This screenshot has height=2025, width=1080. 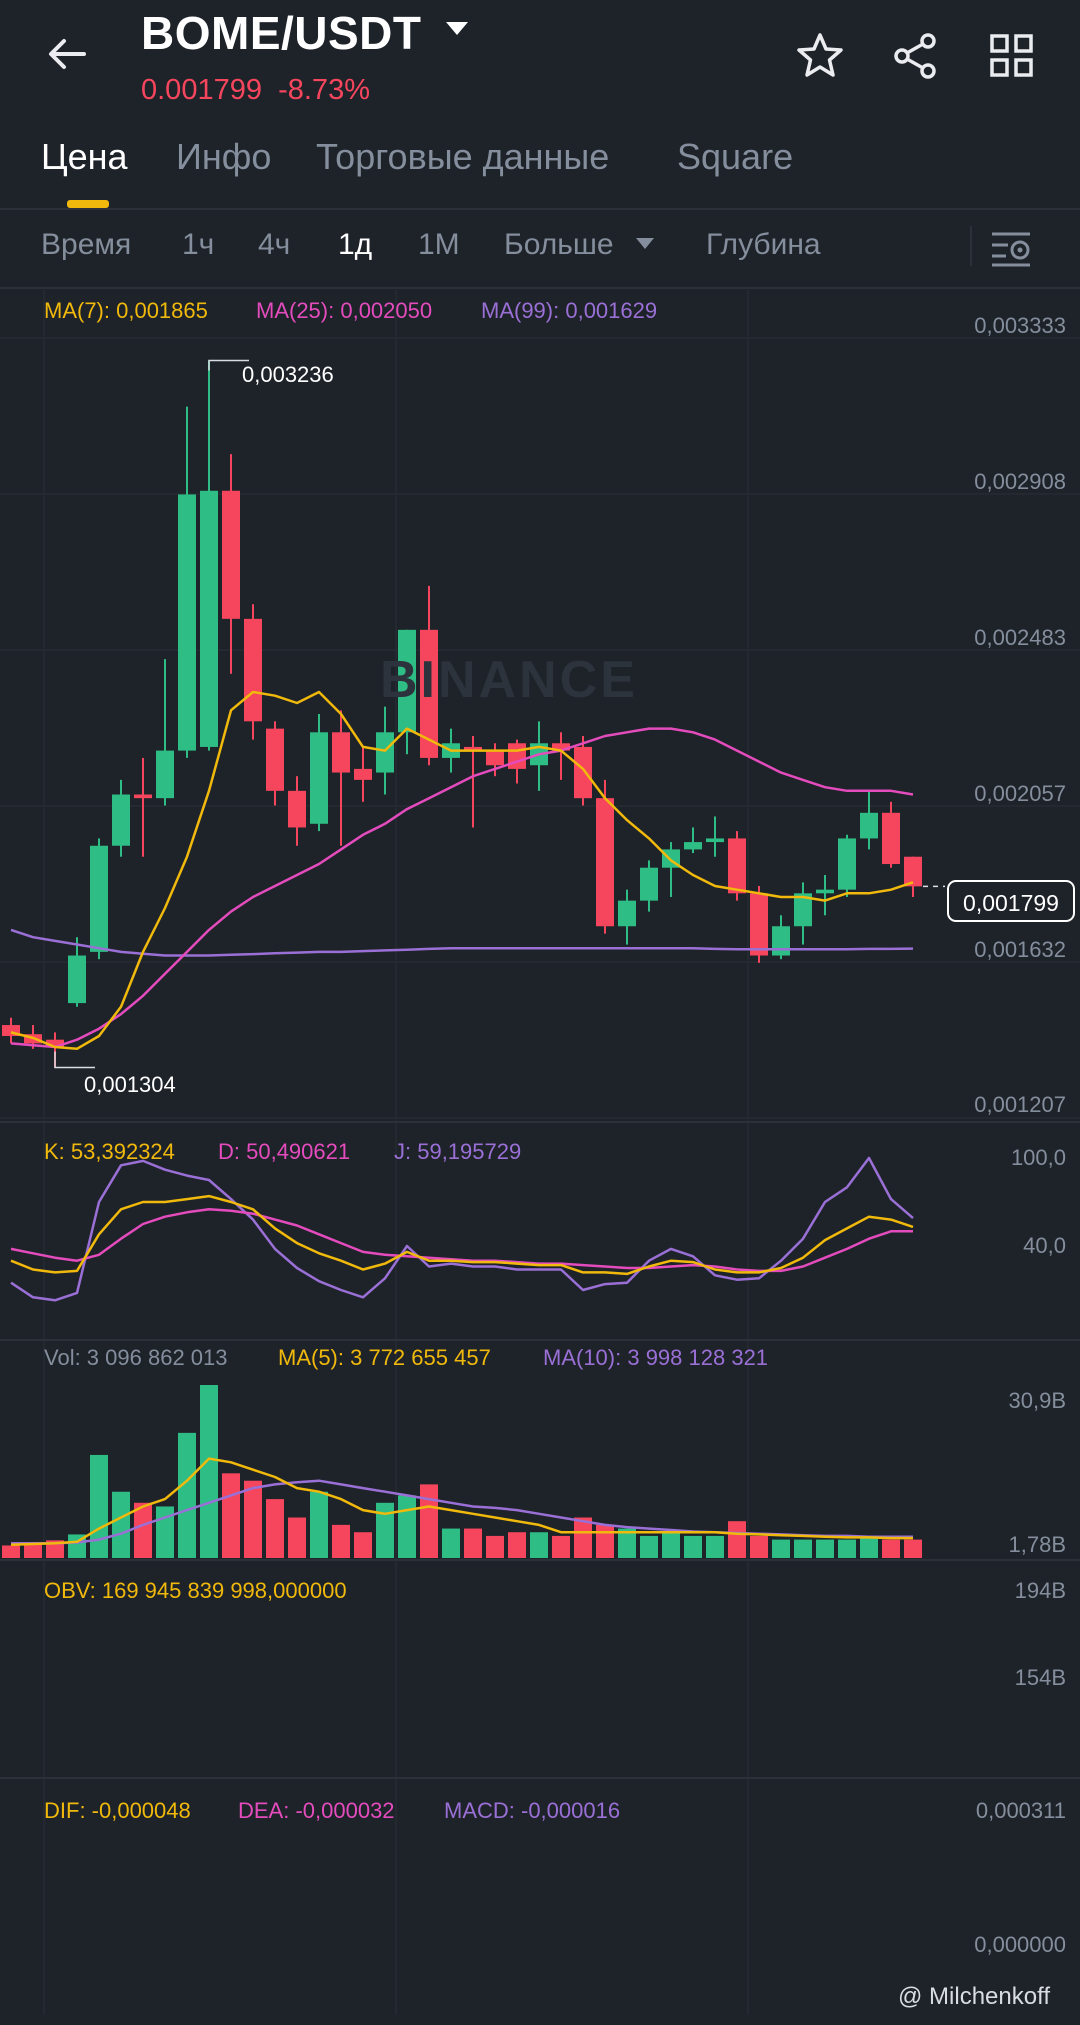 I want to click on tab-info: Инфо, so click(x=224, y=156).